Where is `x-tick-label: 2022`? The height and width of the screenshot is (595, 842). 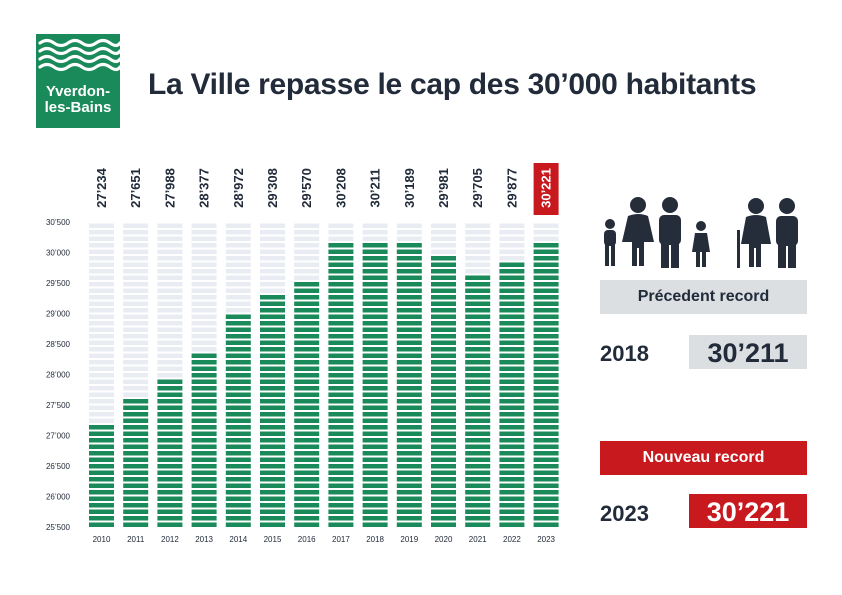
x-tick-label: 2022 is located at coordinates (512, 539).